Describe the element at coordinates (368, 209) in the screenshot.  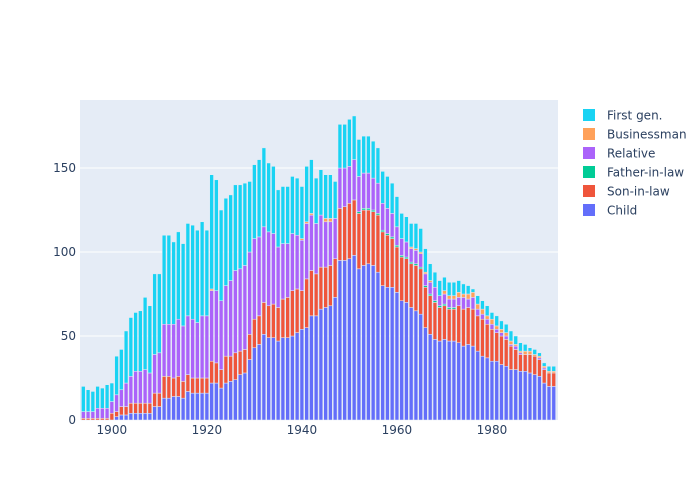
I see `bar-father-in-law-1954` at that location.